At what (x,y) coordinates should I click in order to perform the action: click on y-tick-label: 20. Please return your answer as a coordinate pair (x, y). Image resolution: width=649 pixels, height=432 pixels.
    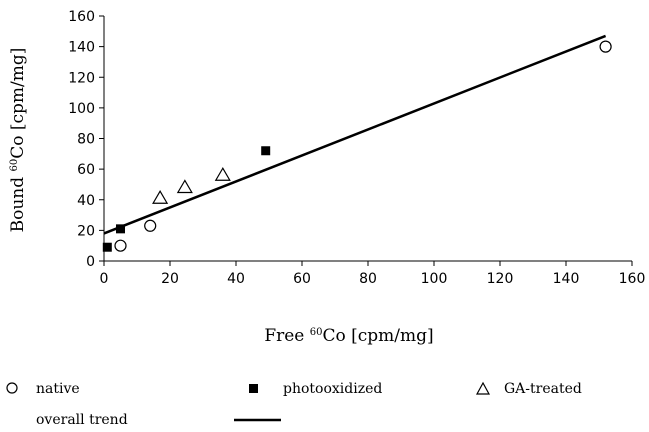
    Looking at the image, I should click on (86, 231).